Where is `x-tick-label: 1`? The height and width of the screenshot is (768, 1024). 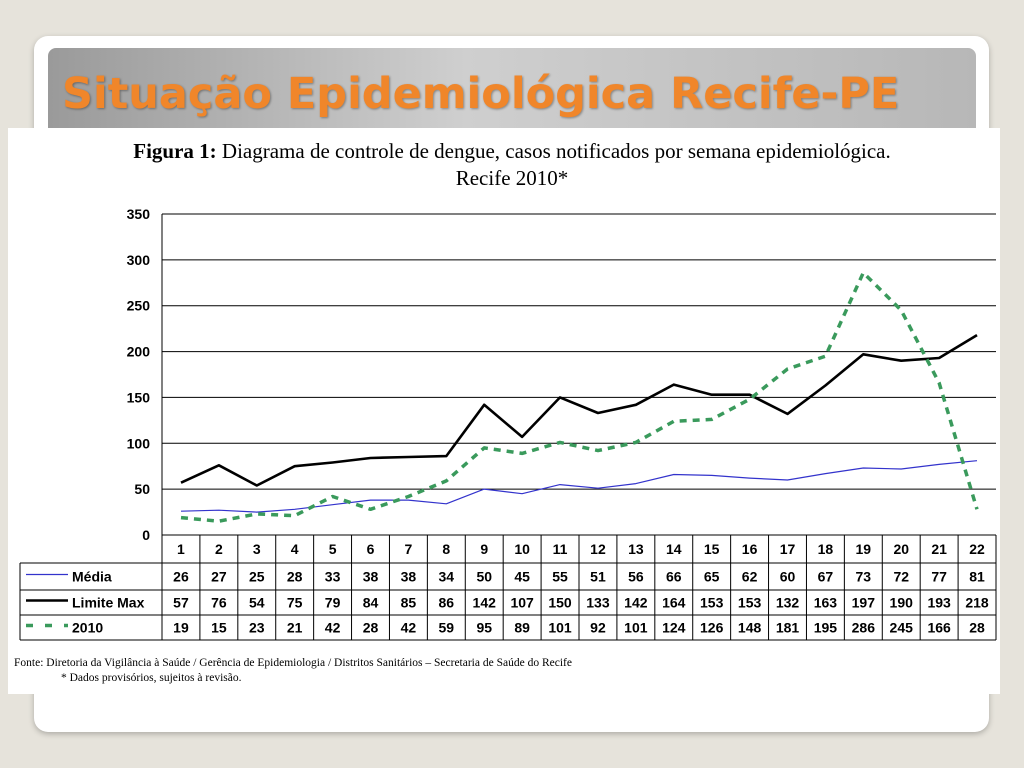 x-tick-label: 1 is located at coordinates (181, 549).